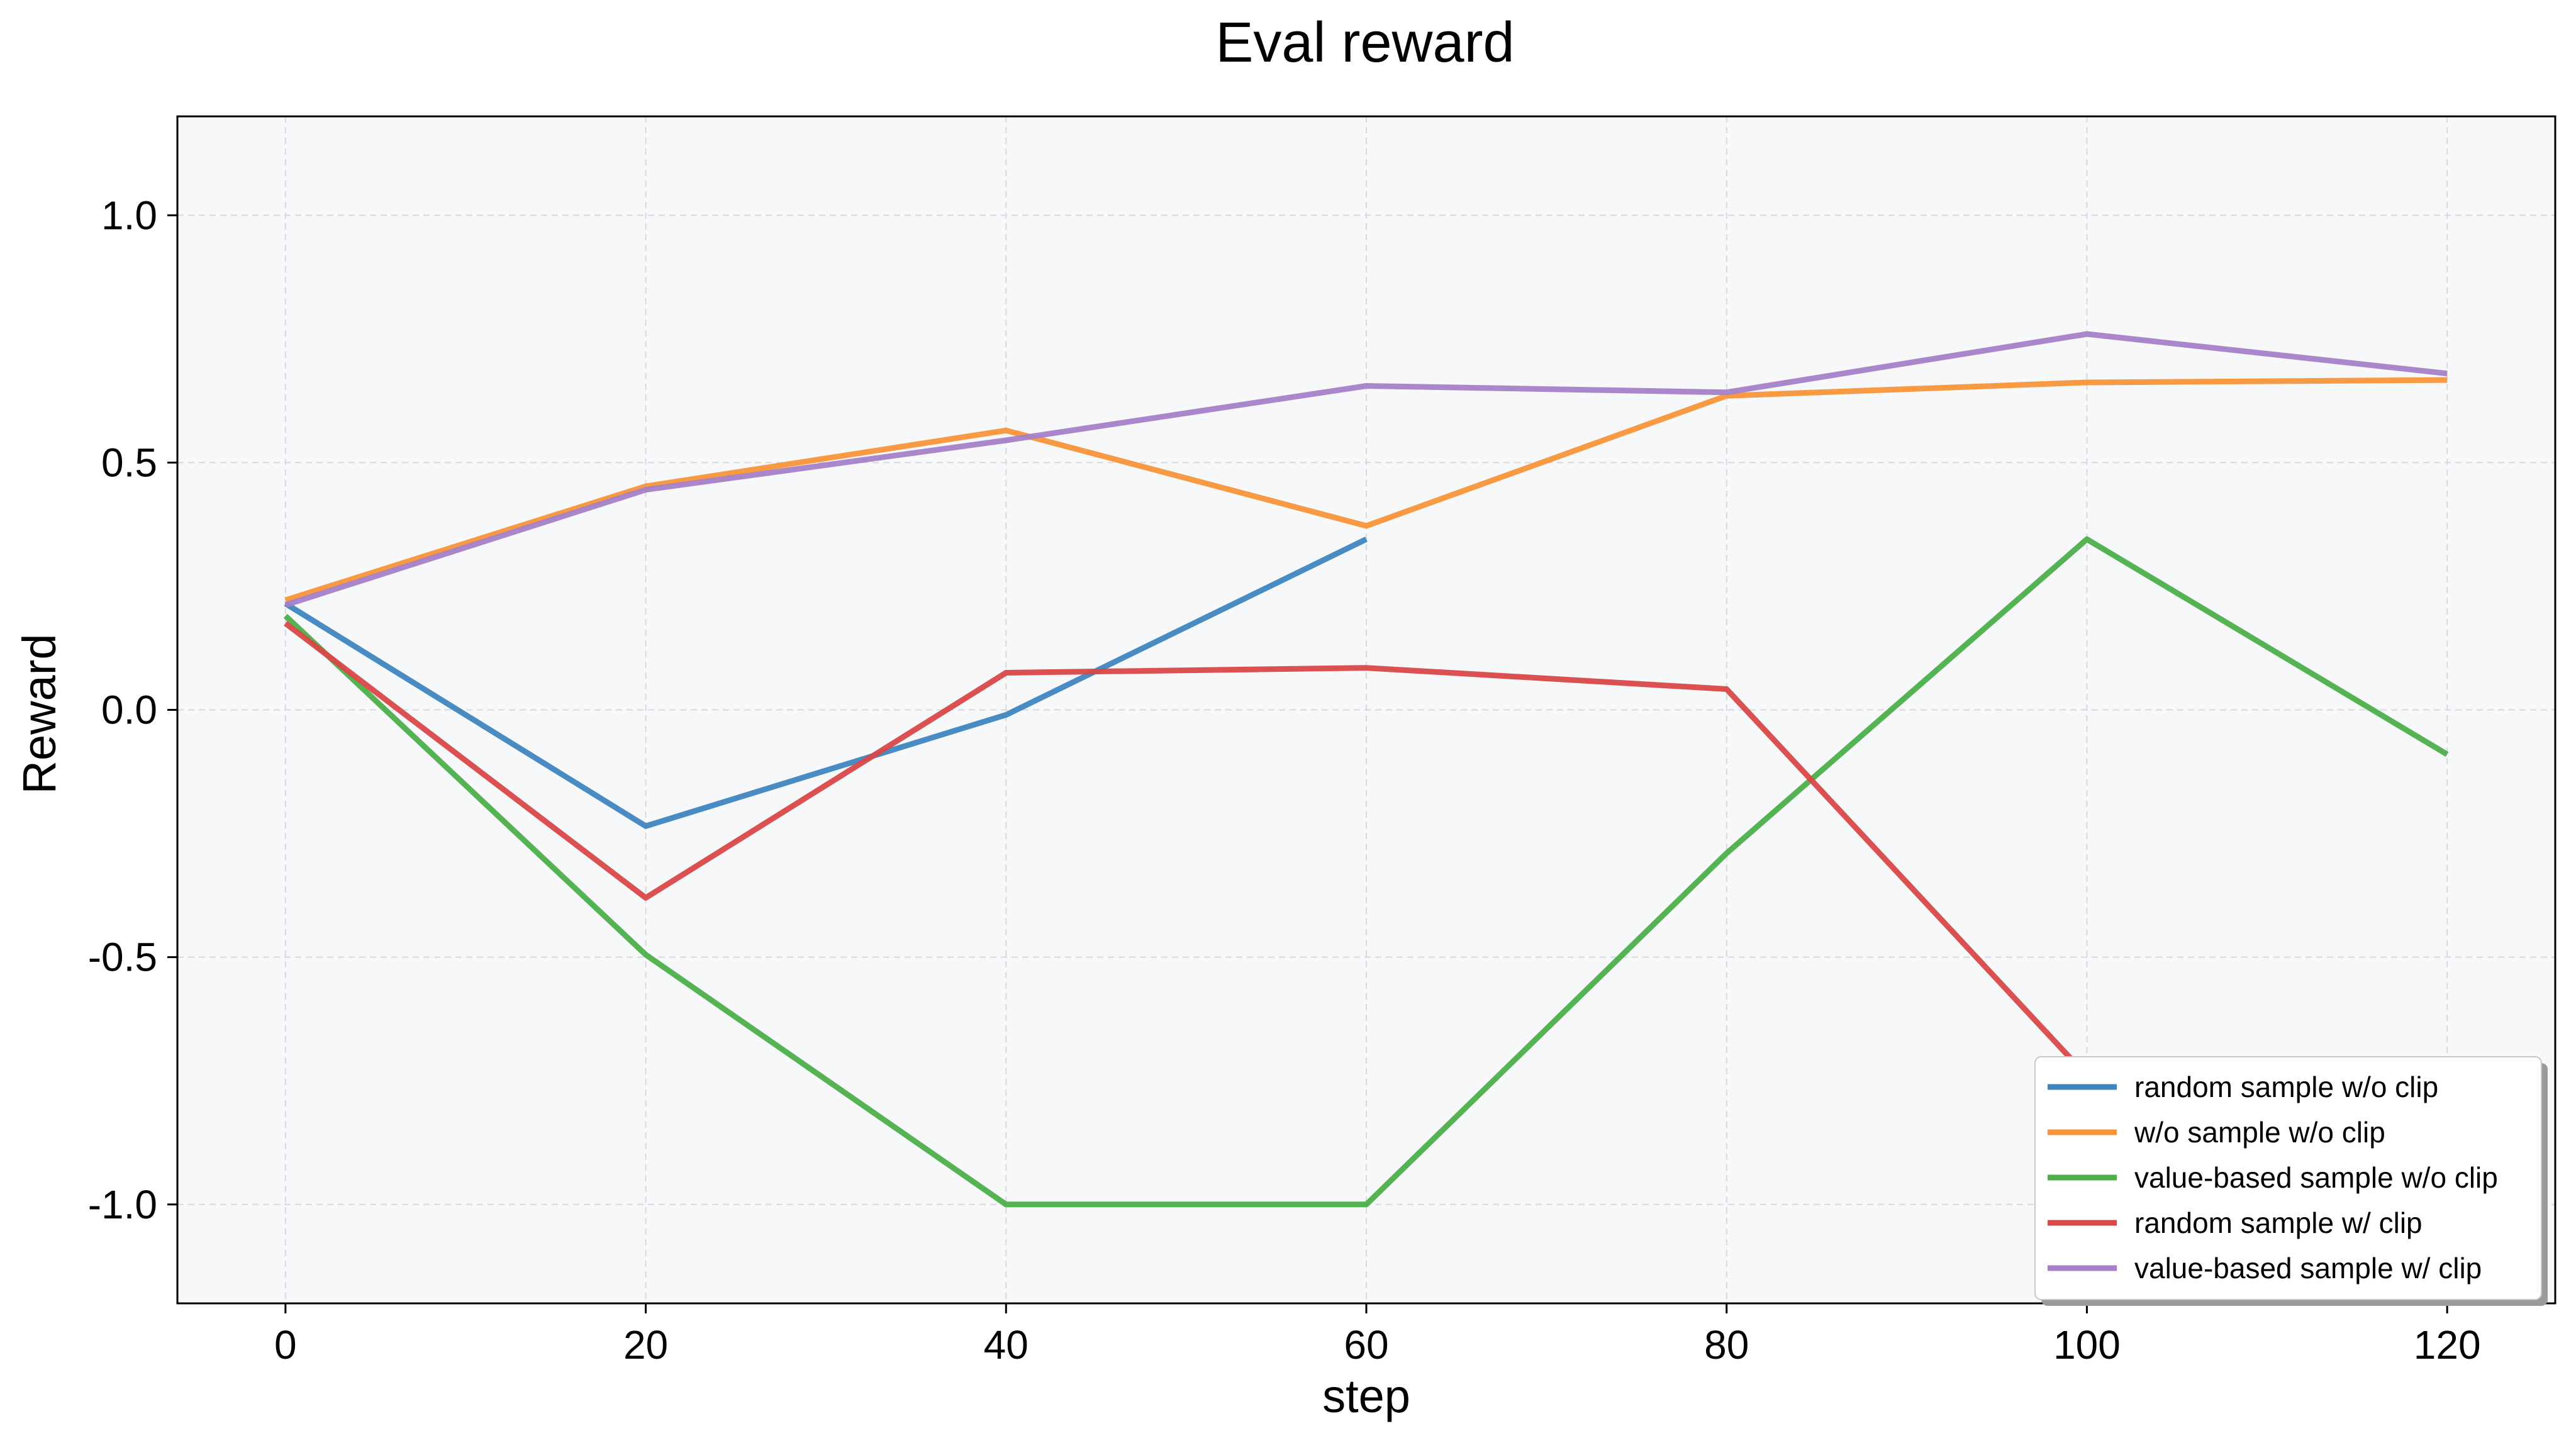 The image size is (2576, 1443). What do you see at coordinates (645, 1345) in the screenshot?
I see `x-tick-label: 20` at bounding box center [645, 1345].